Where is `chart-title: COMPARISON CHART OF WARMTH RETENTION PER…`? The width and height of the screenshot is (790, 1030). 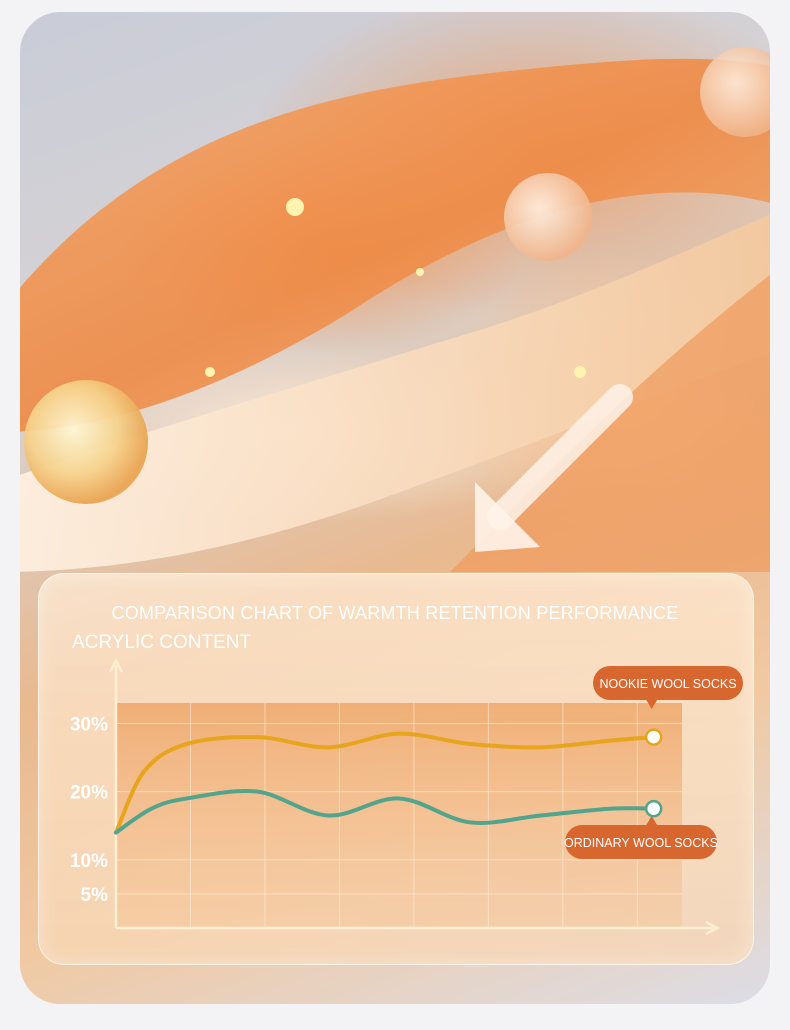 chart-title: COMPARISON CHART OF WARMTH RETENTION PER… is located at coordinates (395, 613).